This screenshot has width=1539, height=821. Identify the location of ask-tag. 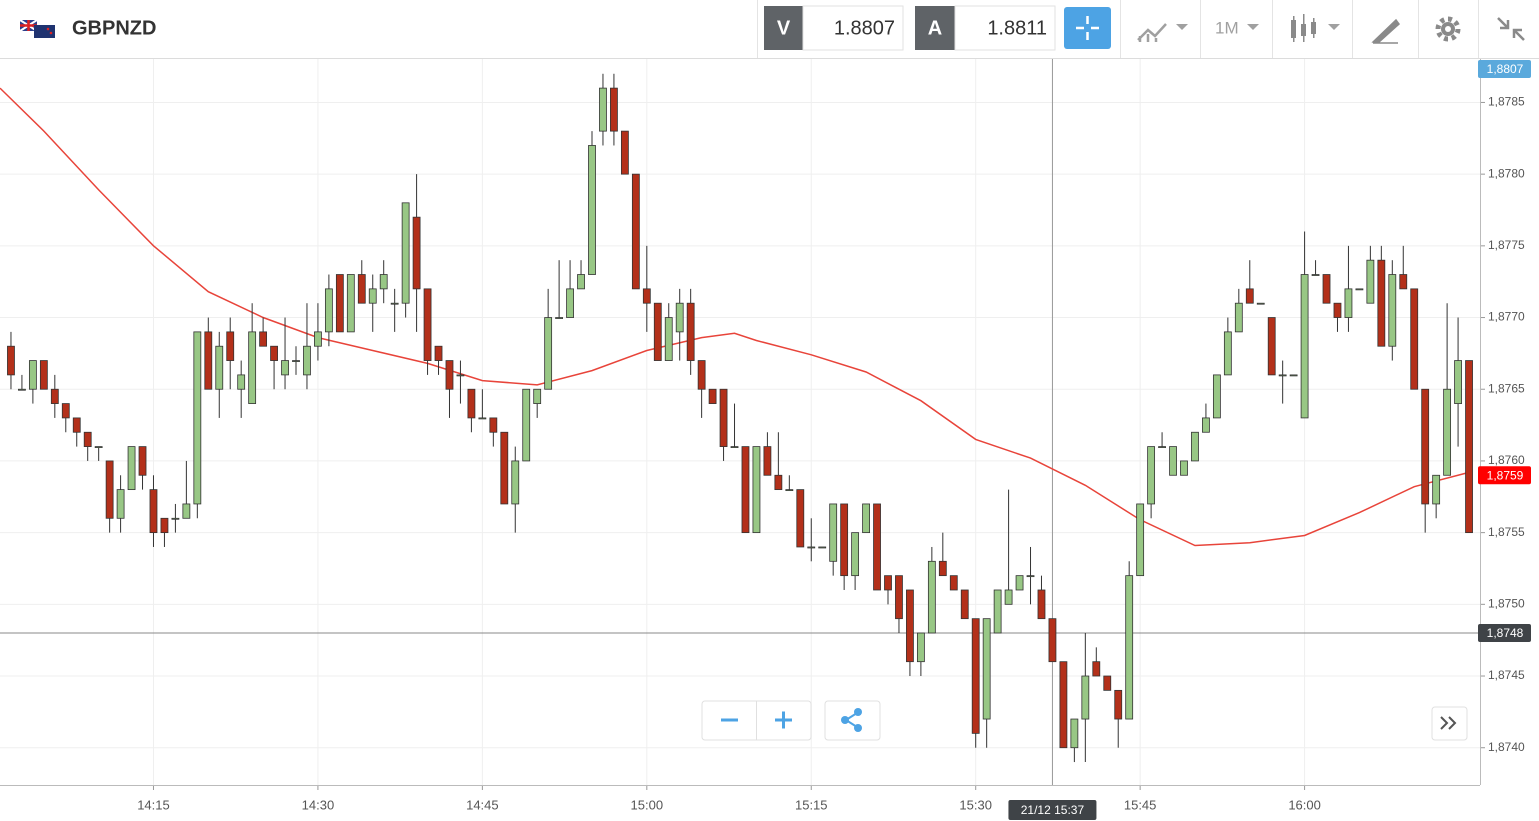
(935, 28).